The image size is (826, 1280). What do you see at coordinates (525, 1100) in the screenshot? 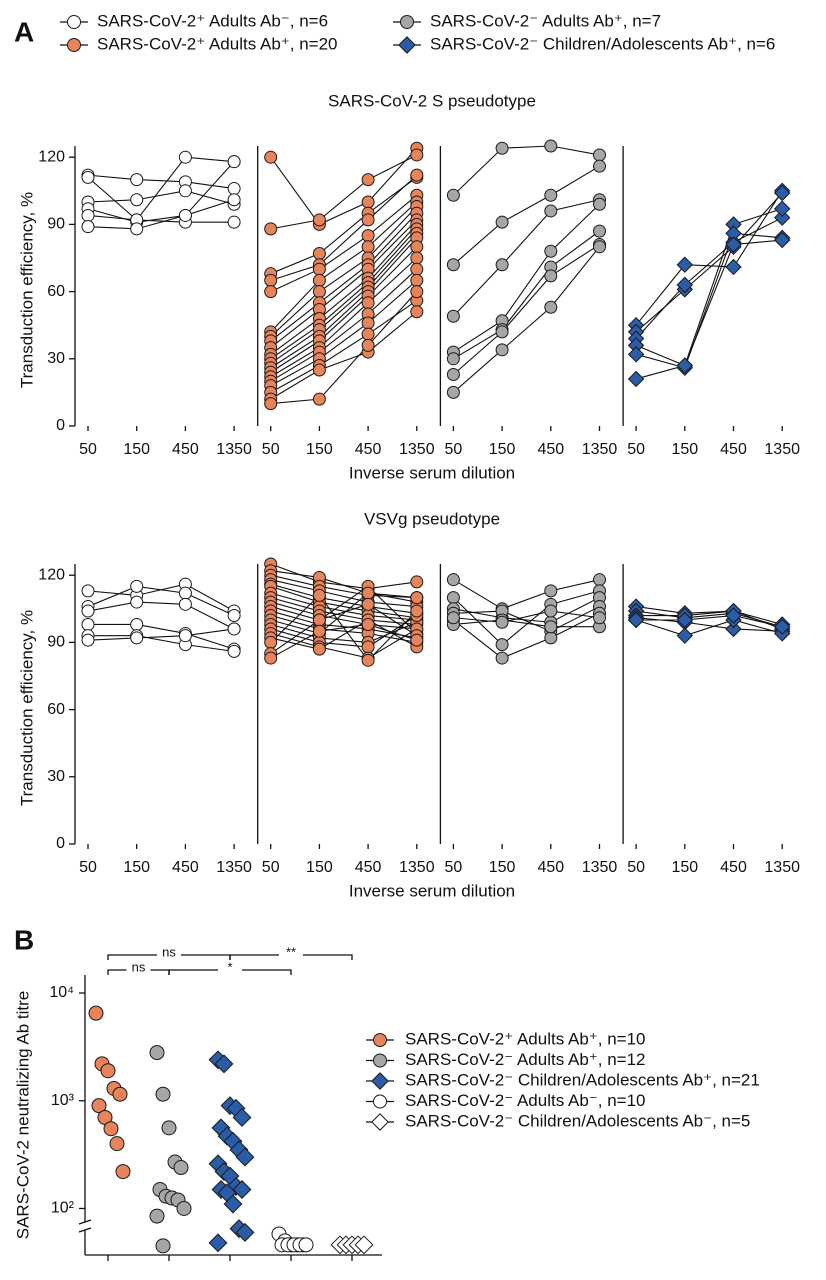
I see `legend-label: SARS-CoV-2⁻ Adults Ab⁻, n=10` at bounding box center [525, 1100].